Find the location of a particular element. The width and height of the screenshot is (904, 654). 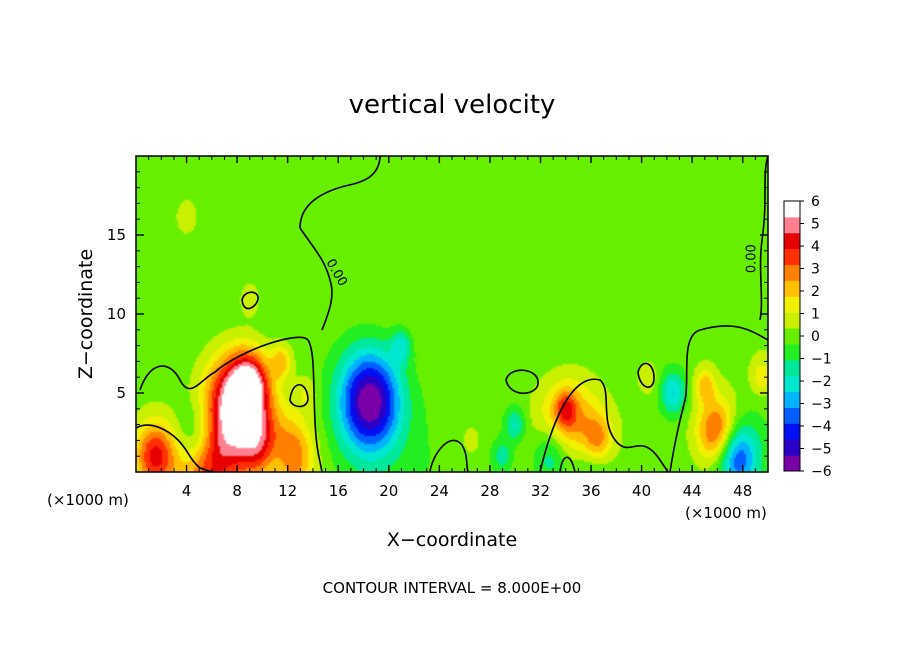

zero-contour-central is located at coordinates (340, 243).